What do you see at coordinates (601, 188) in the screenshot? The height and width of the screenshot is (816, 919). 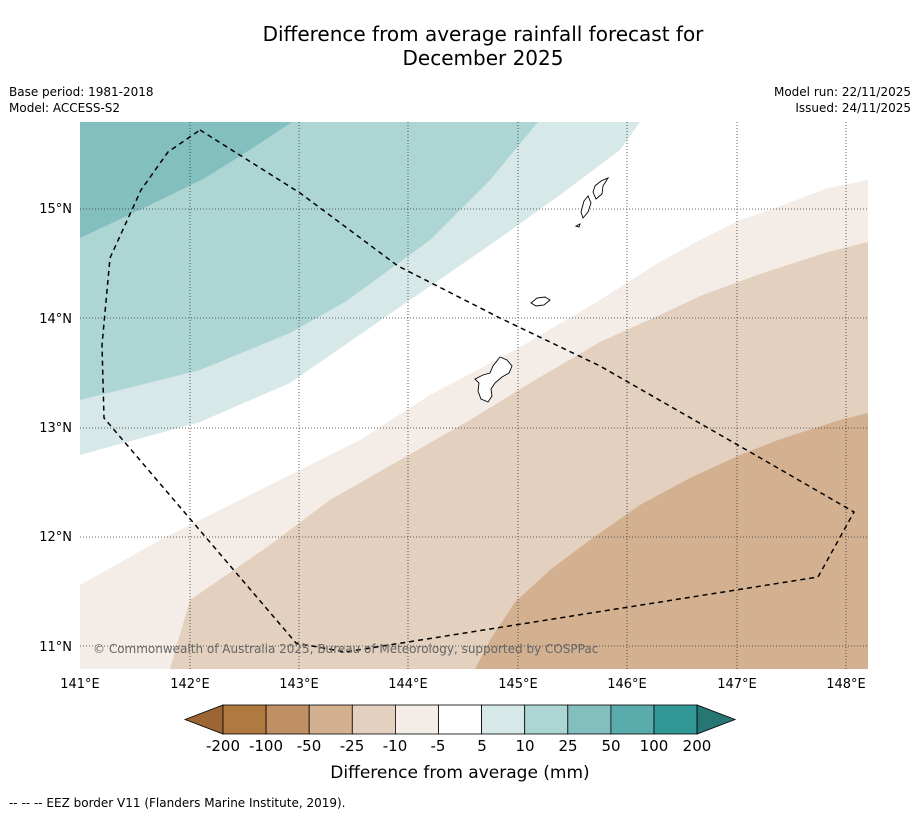 I see `island-saipan` at bounding box center [601, 188].